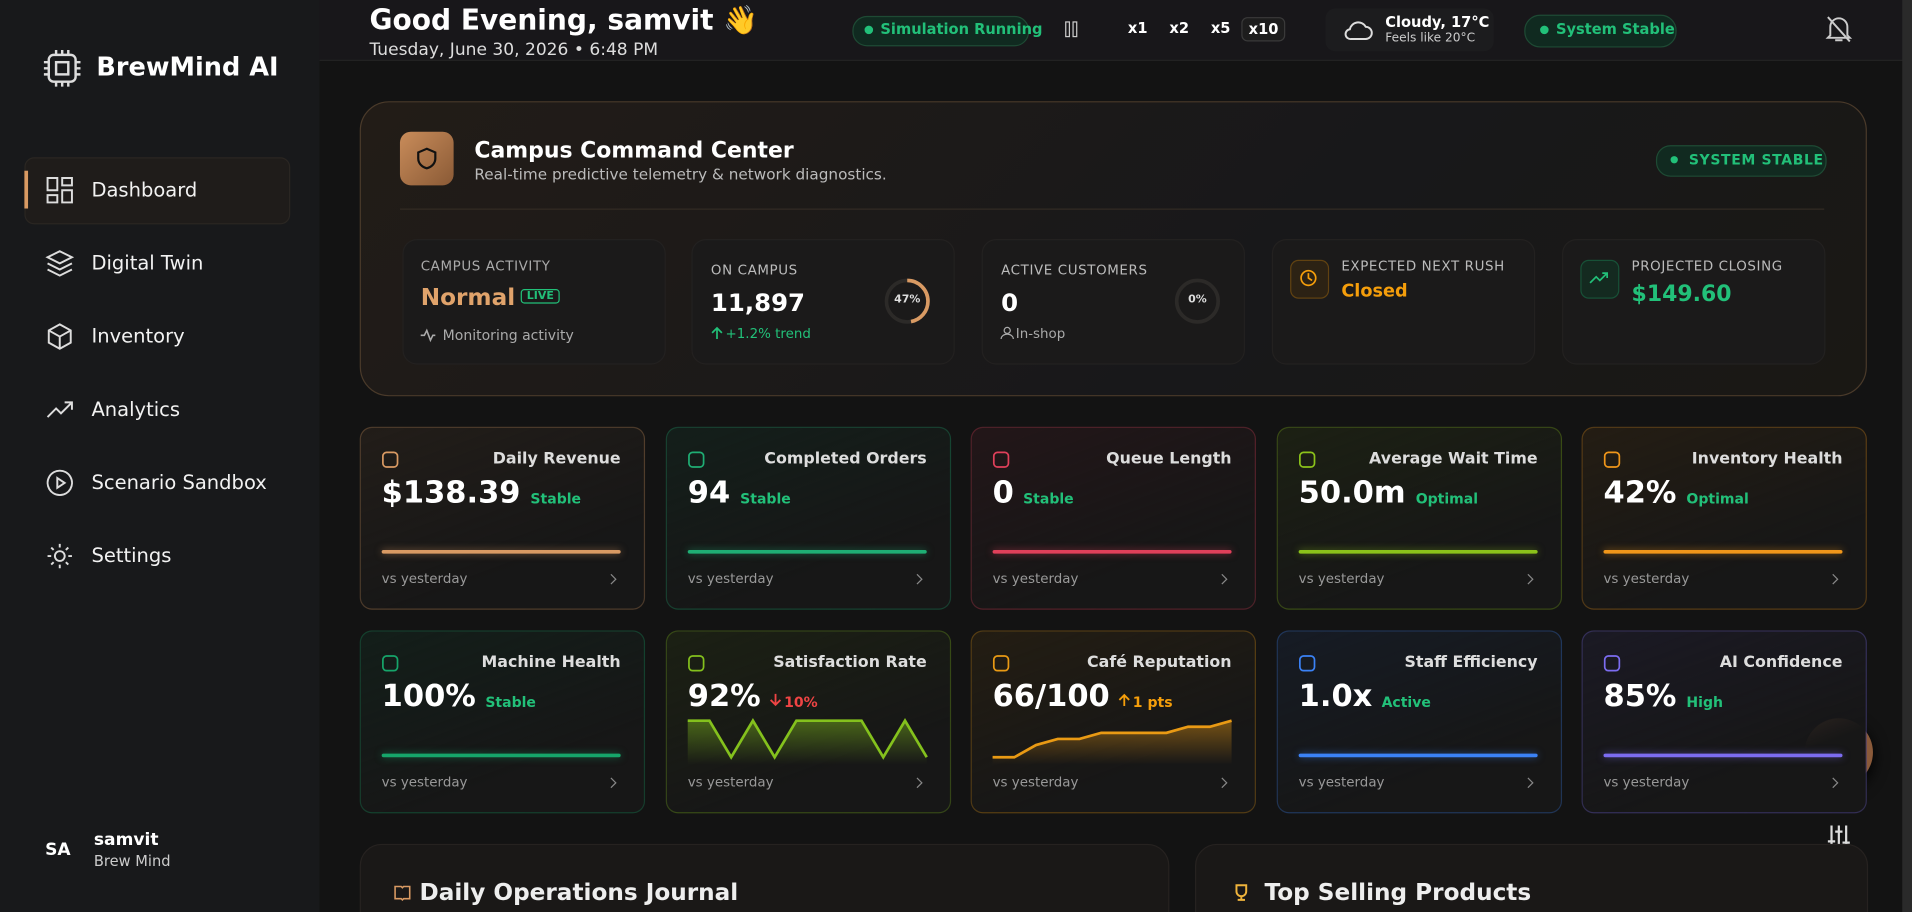 This screenshot has width=1912, height=912. Describe the element at coordinates (1358, 30) in the screenshot. I see `cloud-icon` at that location.